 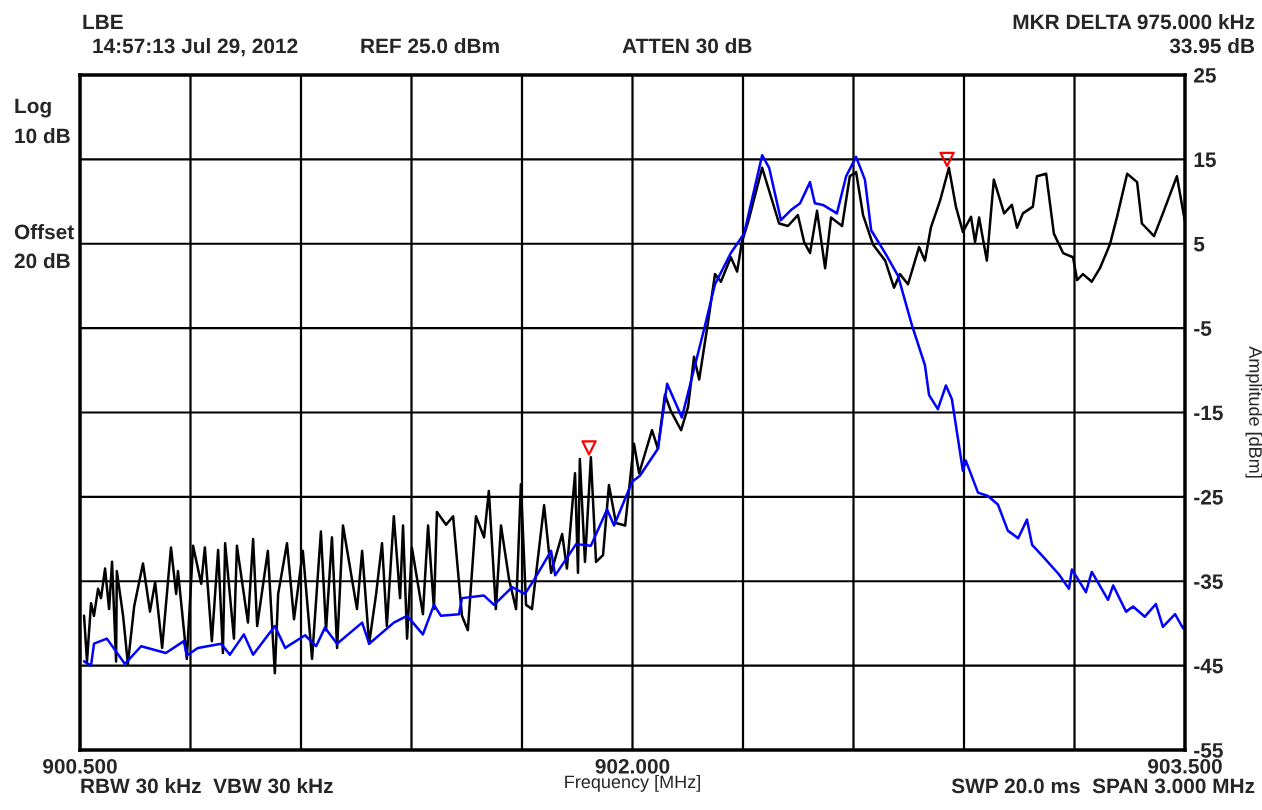 I want to click on text: Offset, so click(x=44, y=232).